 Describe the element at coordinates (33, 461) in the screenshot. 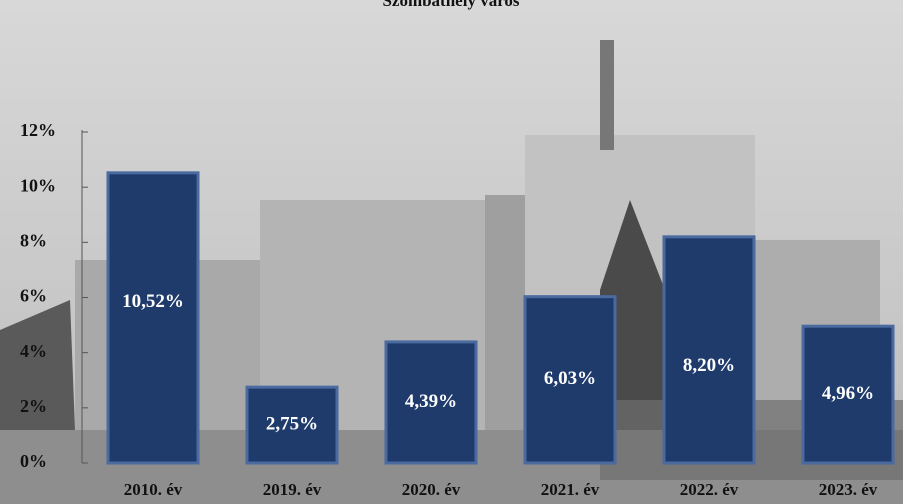

I see `y-tick-label: 0%` at that location.